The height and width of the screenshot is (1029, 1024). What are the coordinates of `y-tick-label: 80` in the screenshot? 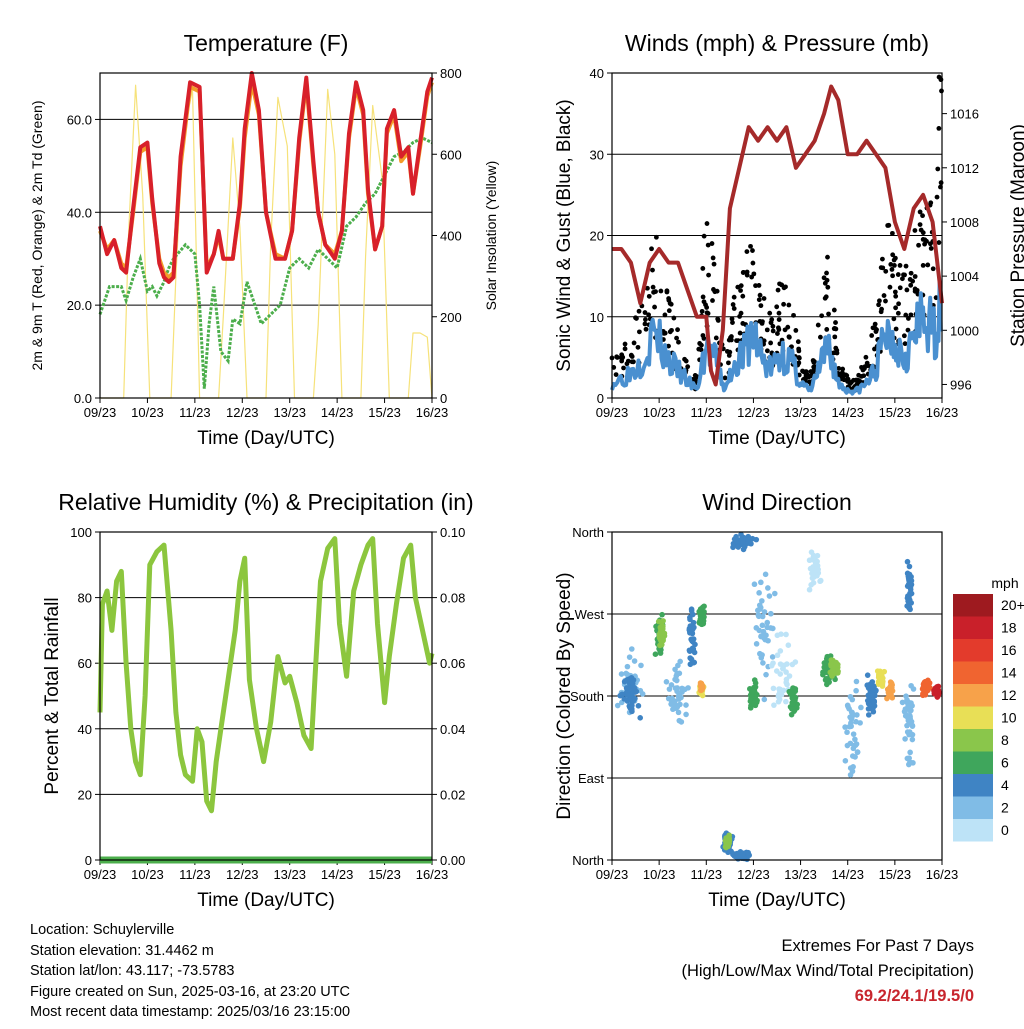 It's located at (85, 598).